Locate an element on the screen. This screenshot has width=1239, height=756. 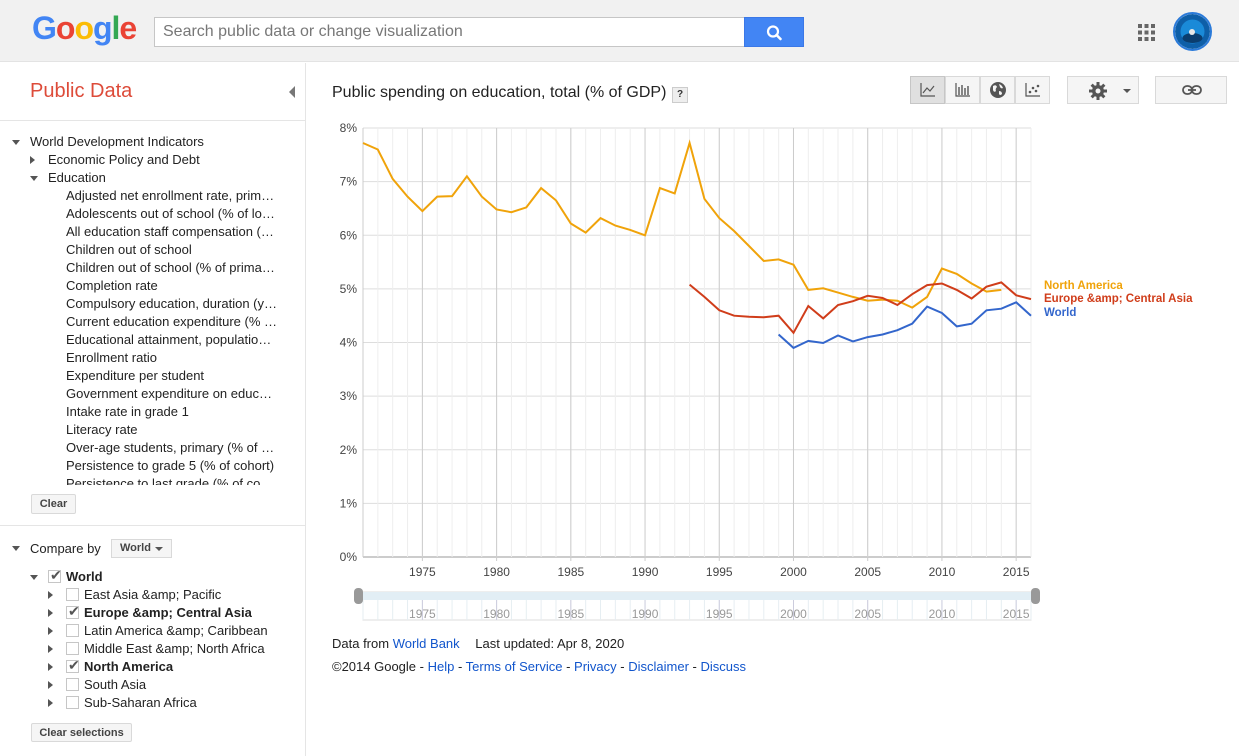
series-label: Europe &amp; Central Asia is located at coordinates (1118, 299).